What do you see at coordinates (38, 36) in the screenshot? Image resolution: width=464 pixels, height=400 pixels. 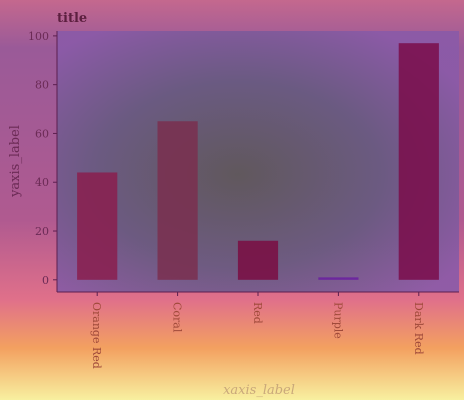 I see `y-tick-label: 100` at bounding box center [38, 36].